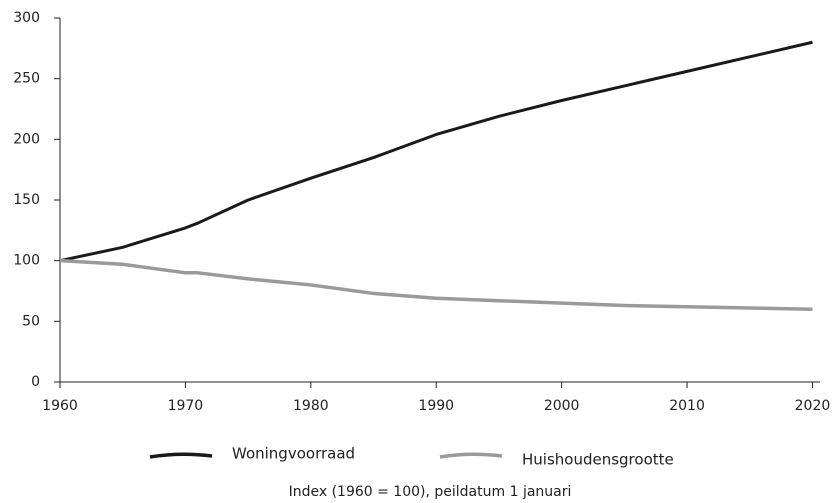  What do you see at coordinates (31, 321) in the screenshot?
I see `y-tick-label: 50` at bounding box center [31, 321].